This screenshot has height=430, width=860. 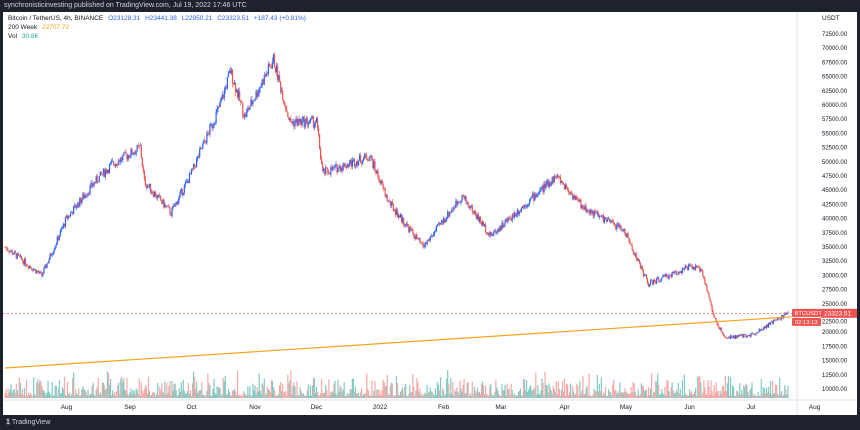 What do you see at coordinates (835, 205) in the screenshot?
I see `price-tick-label: 42500.00` at bounding box center [835, 205].